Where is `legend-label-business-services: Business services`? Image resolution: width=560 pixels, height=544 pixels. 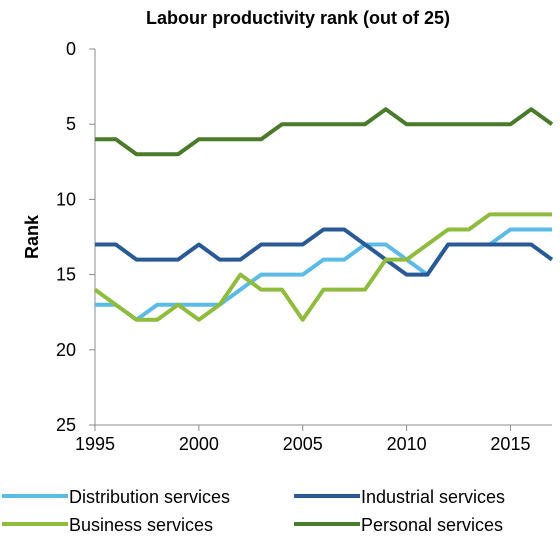 legend-label-business-services: Business services is located at coordinates (141, 525).